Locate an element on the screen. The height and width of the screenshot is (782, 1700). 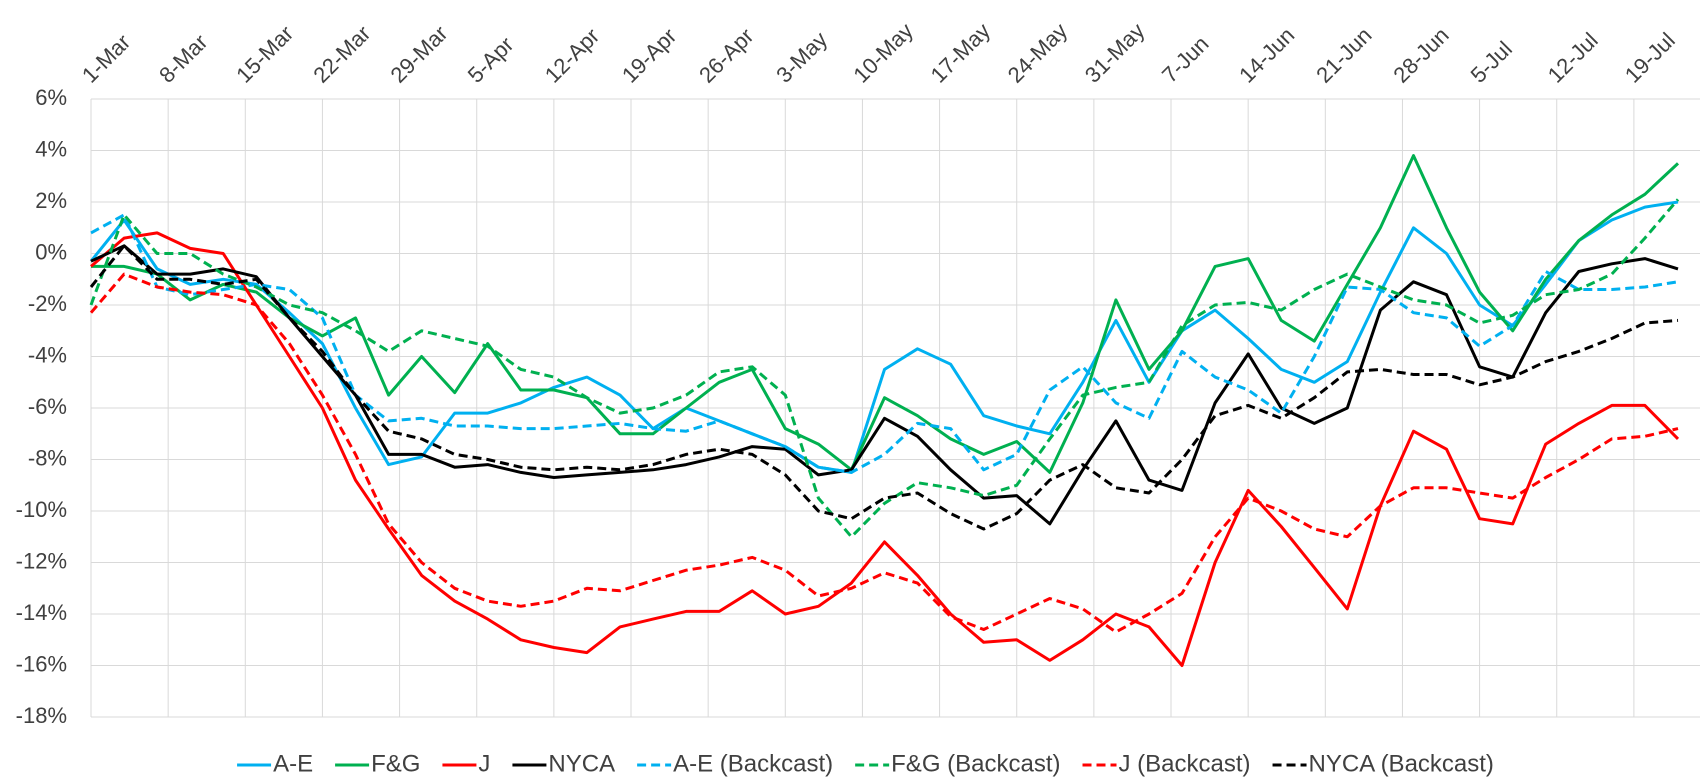
y-tick-label: 4% is located at coordinates (51, 148).